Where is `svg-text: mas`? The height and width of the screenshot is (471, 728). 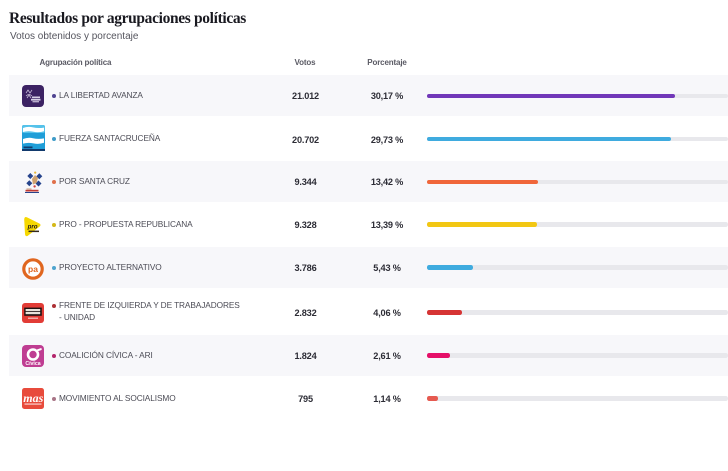 svg-text: mas is located at coordinates (33, 398).